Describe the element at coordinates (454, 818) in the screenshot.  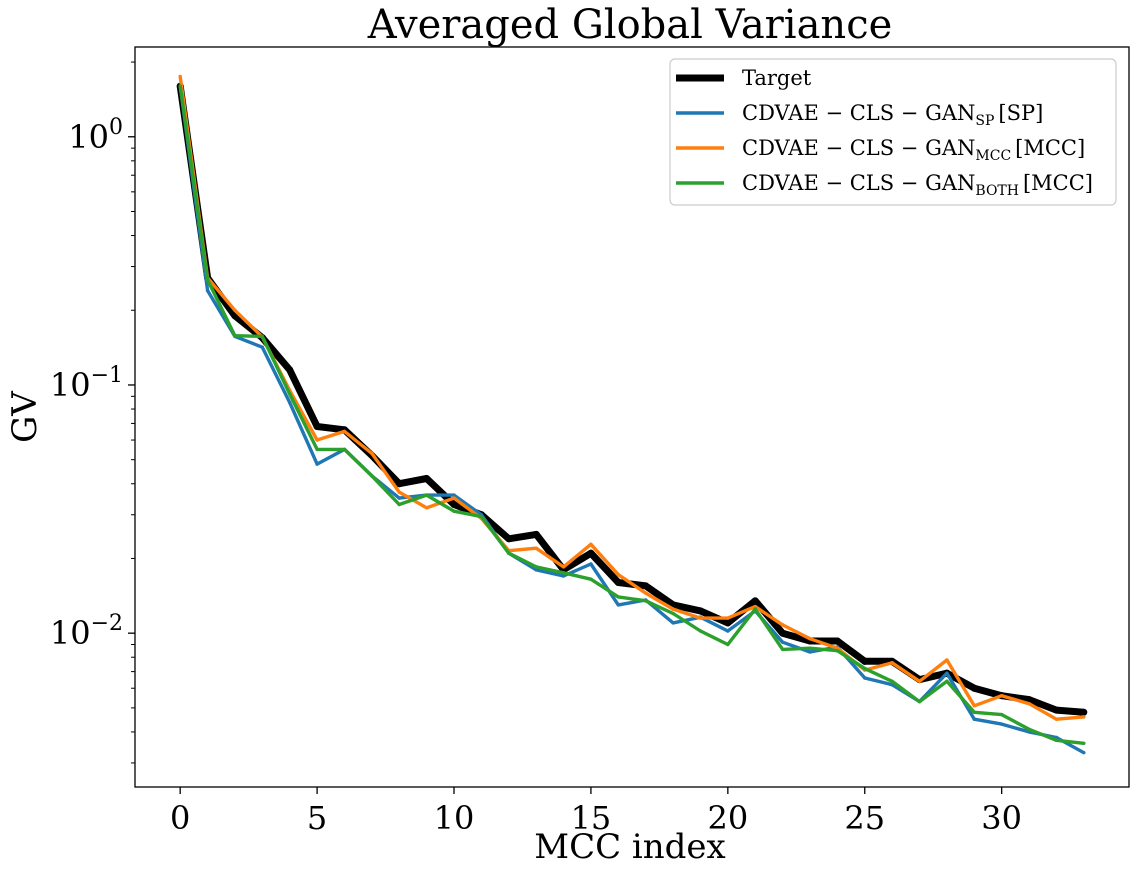
I see `x-tick-label: 10` at that location.